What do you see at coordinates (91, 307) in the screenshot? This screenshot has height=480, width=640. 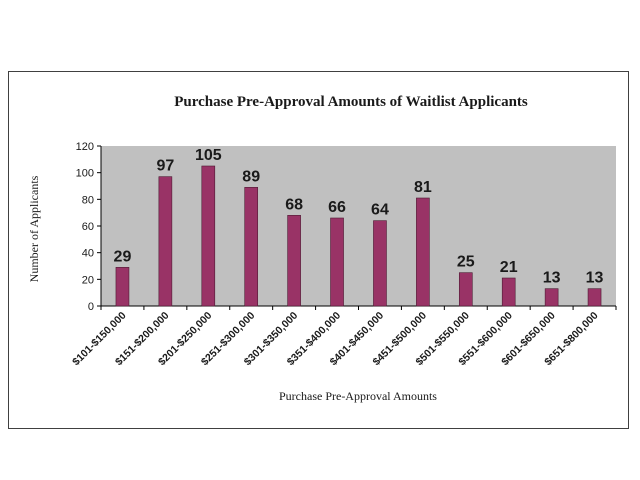 I see `y-tick-label: 0` at bounding box center [91, 307].